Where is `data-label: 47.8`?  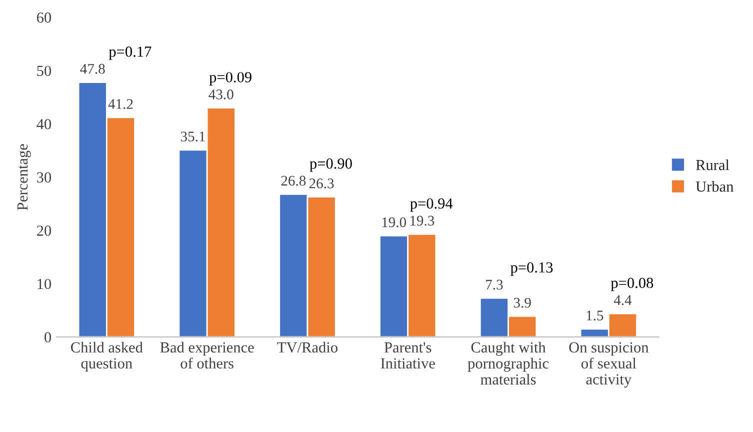 data-label: 47.8 is located at coordinates (92, 69).